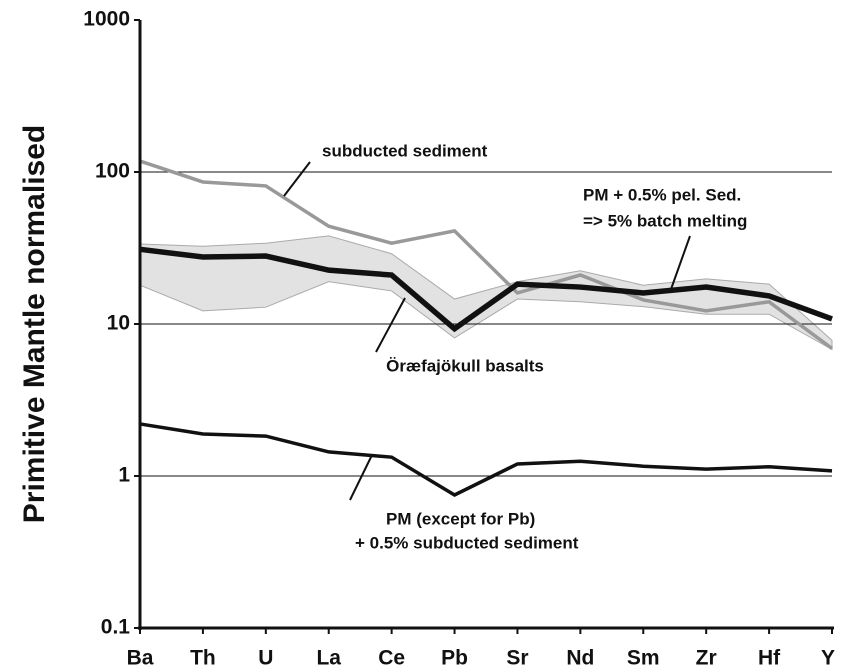  Describe the element at coordinates (34, 324) in the screenshot. I see `y-axis-label: Primitive Mantle normalised` at that location.